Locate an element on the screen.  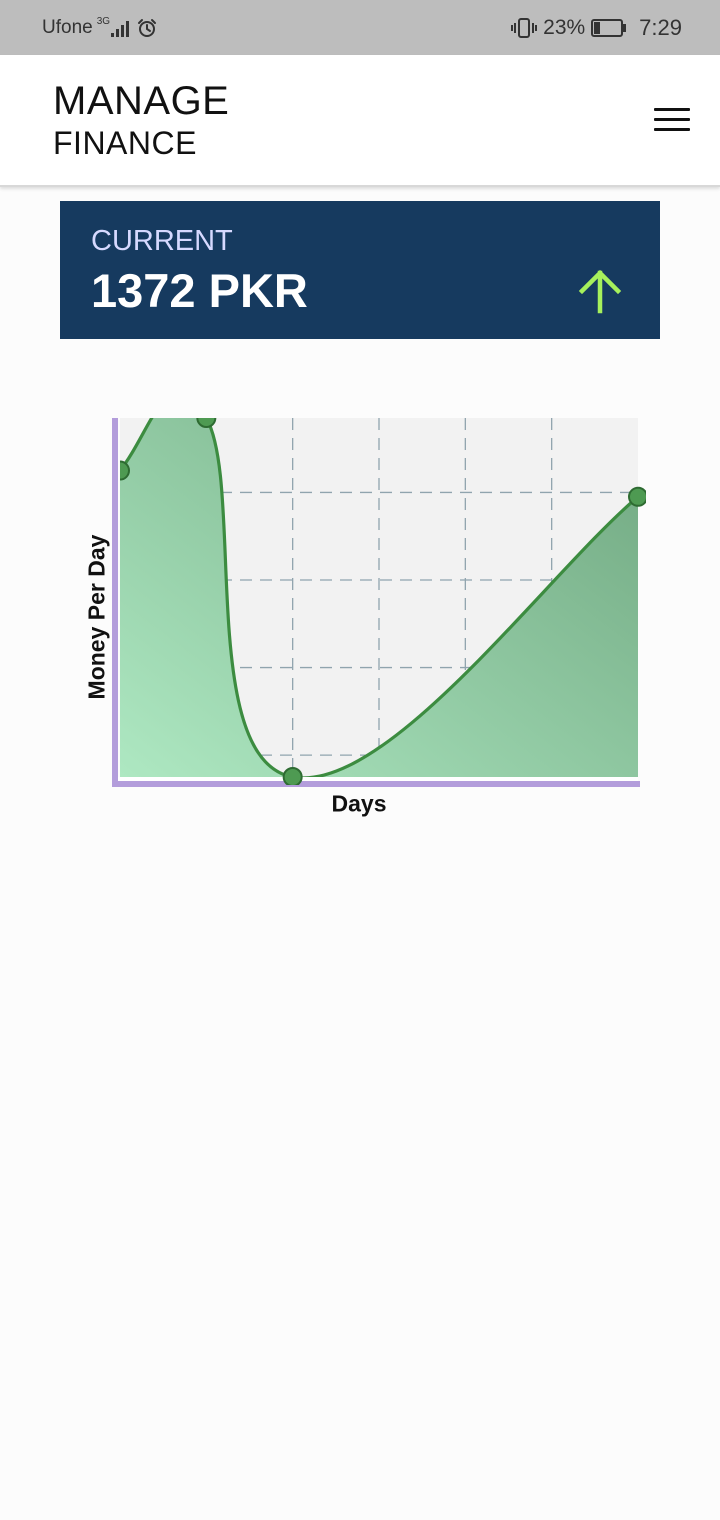
hamburger-menu-icon is located at coordinates (672, 120).